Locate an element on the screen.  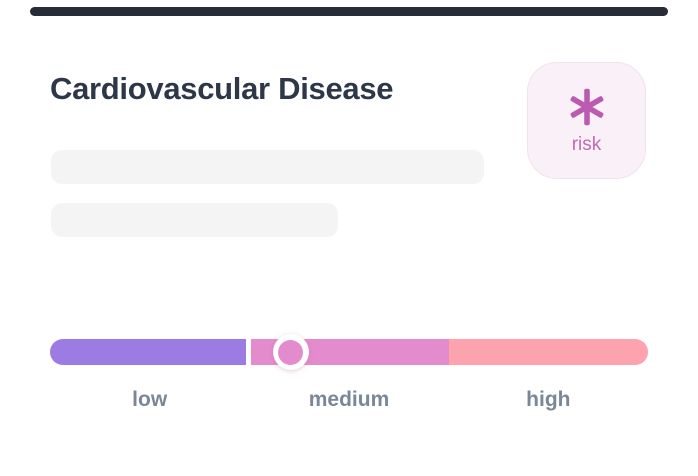
slider-segment-low is located at coordinates (148, 352).